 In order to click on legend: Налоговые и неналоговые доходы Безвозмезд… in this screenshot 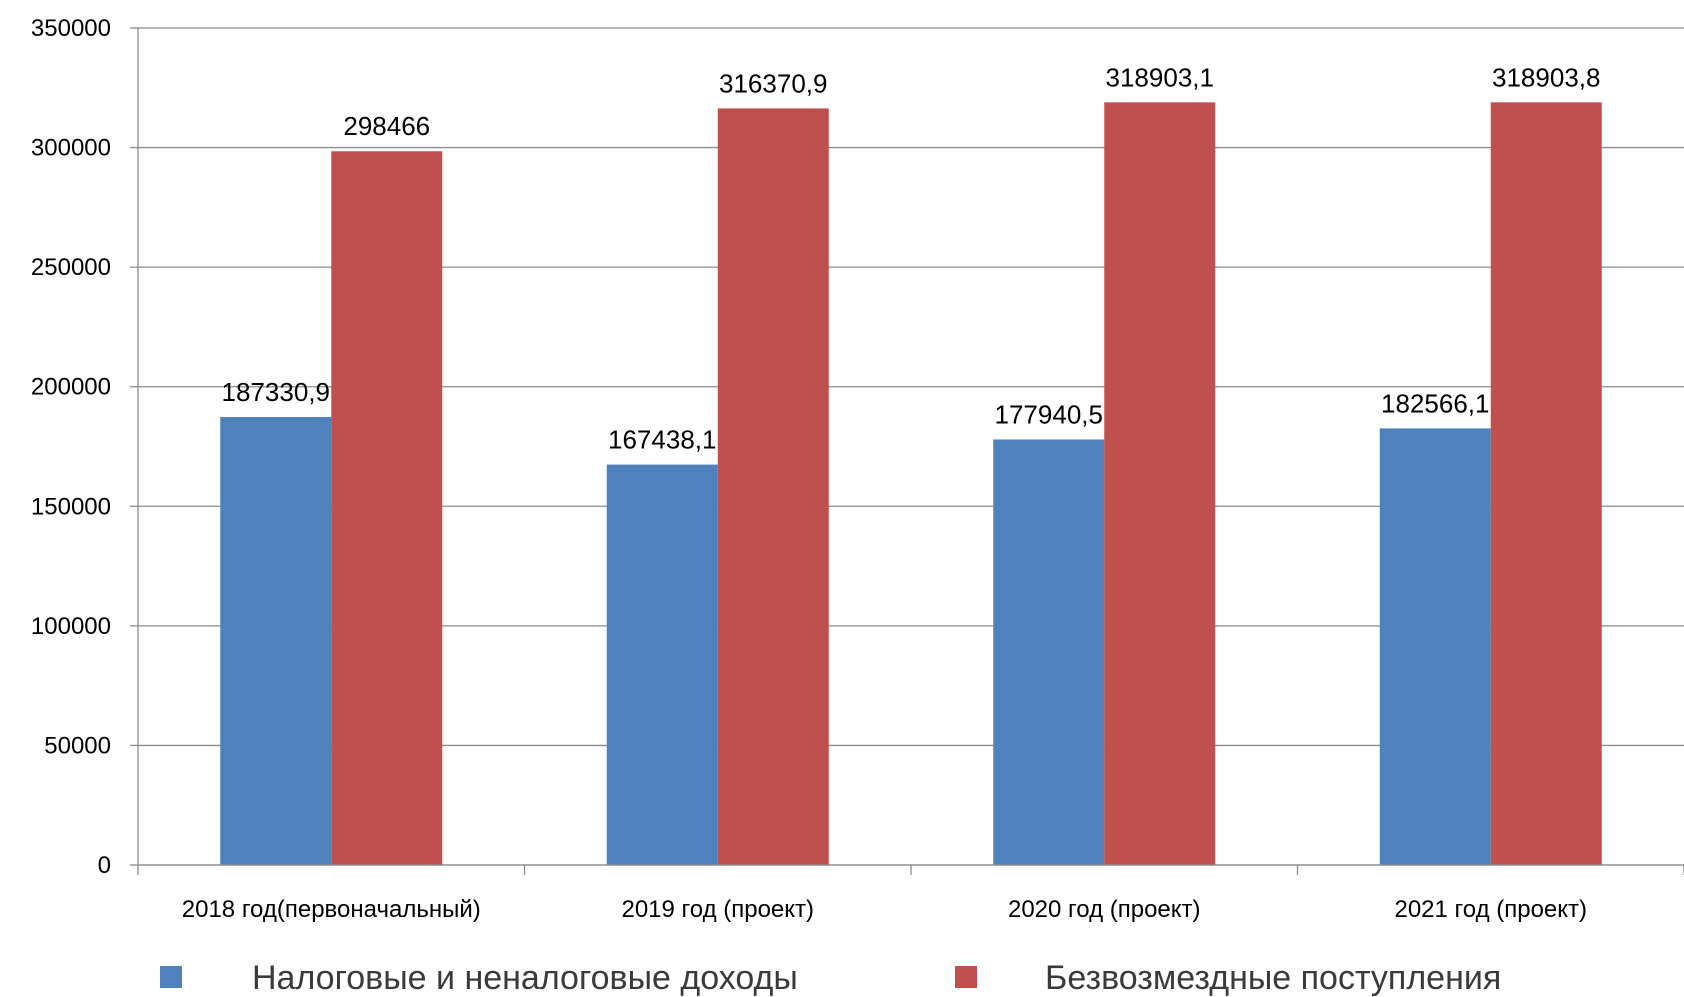, I will do `click(830, 978)`.